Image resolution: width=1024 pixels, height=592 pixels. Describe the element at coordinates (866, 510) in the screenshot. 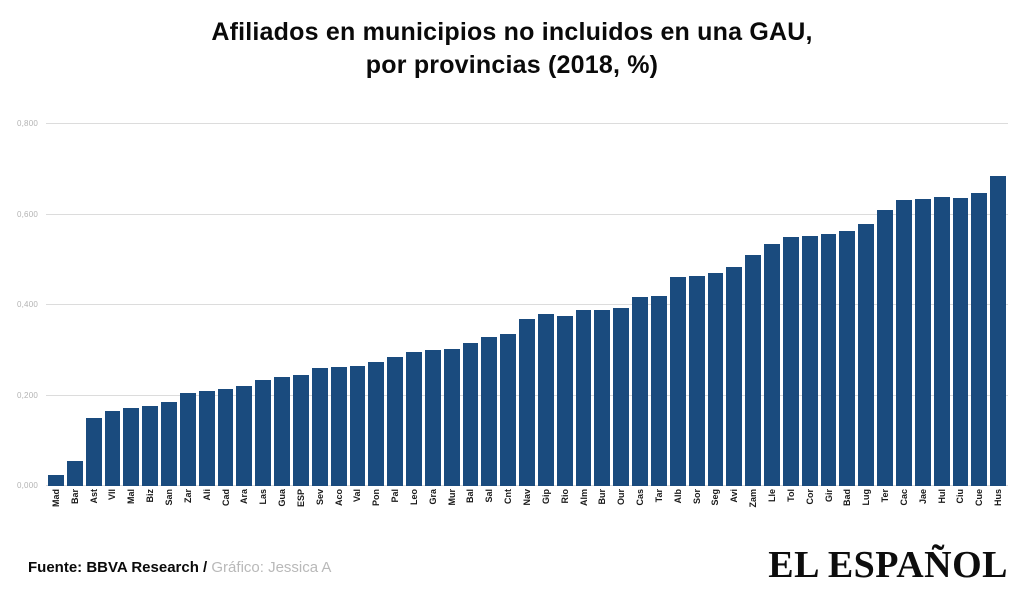

I see `x-label-cell: Lug` at that location.